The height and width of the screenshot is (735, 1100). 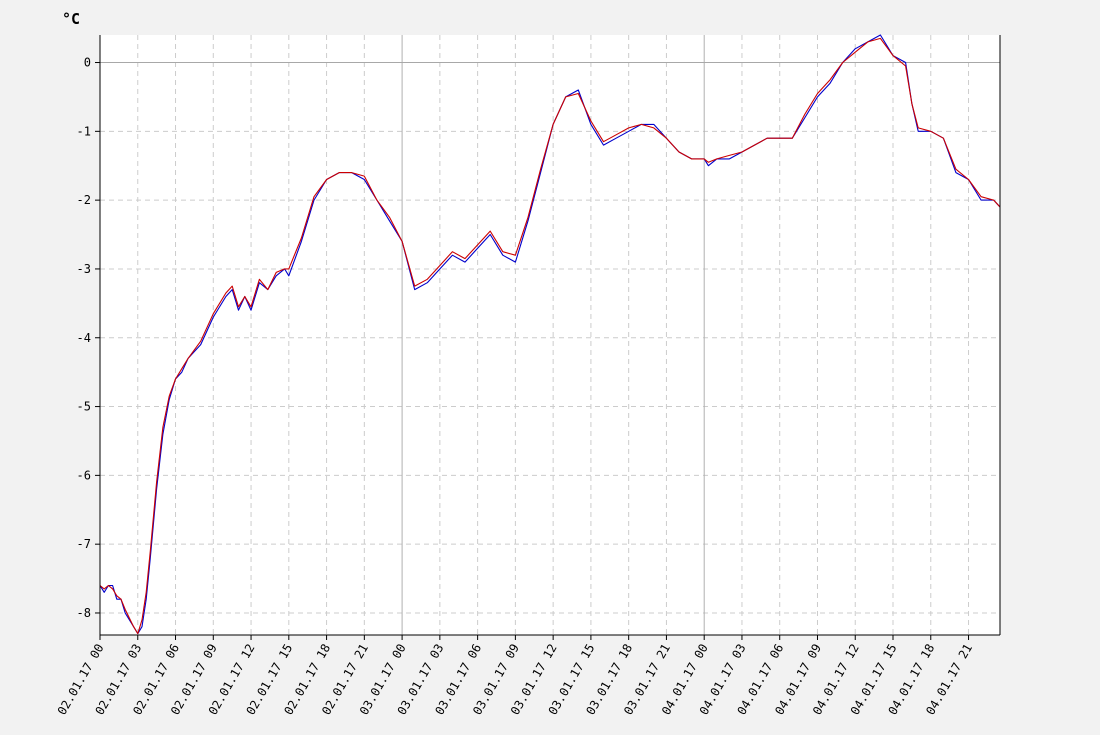 What do you see at coordinates (84, 131) in the screenshot?
I see `y-tick-label: -1` at bounding box center [84, 131].